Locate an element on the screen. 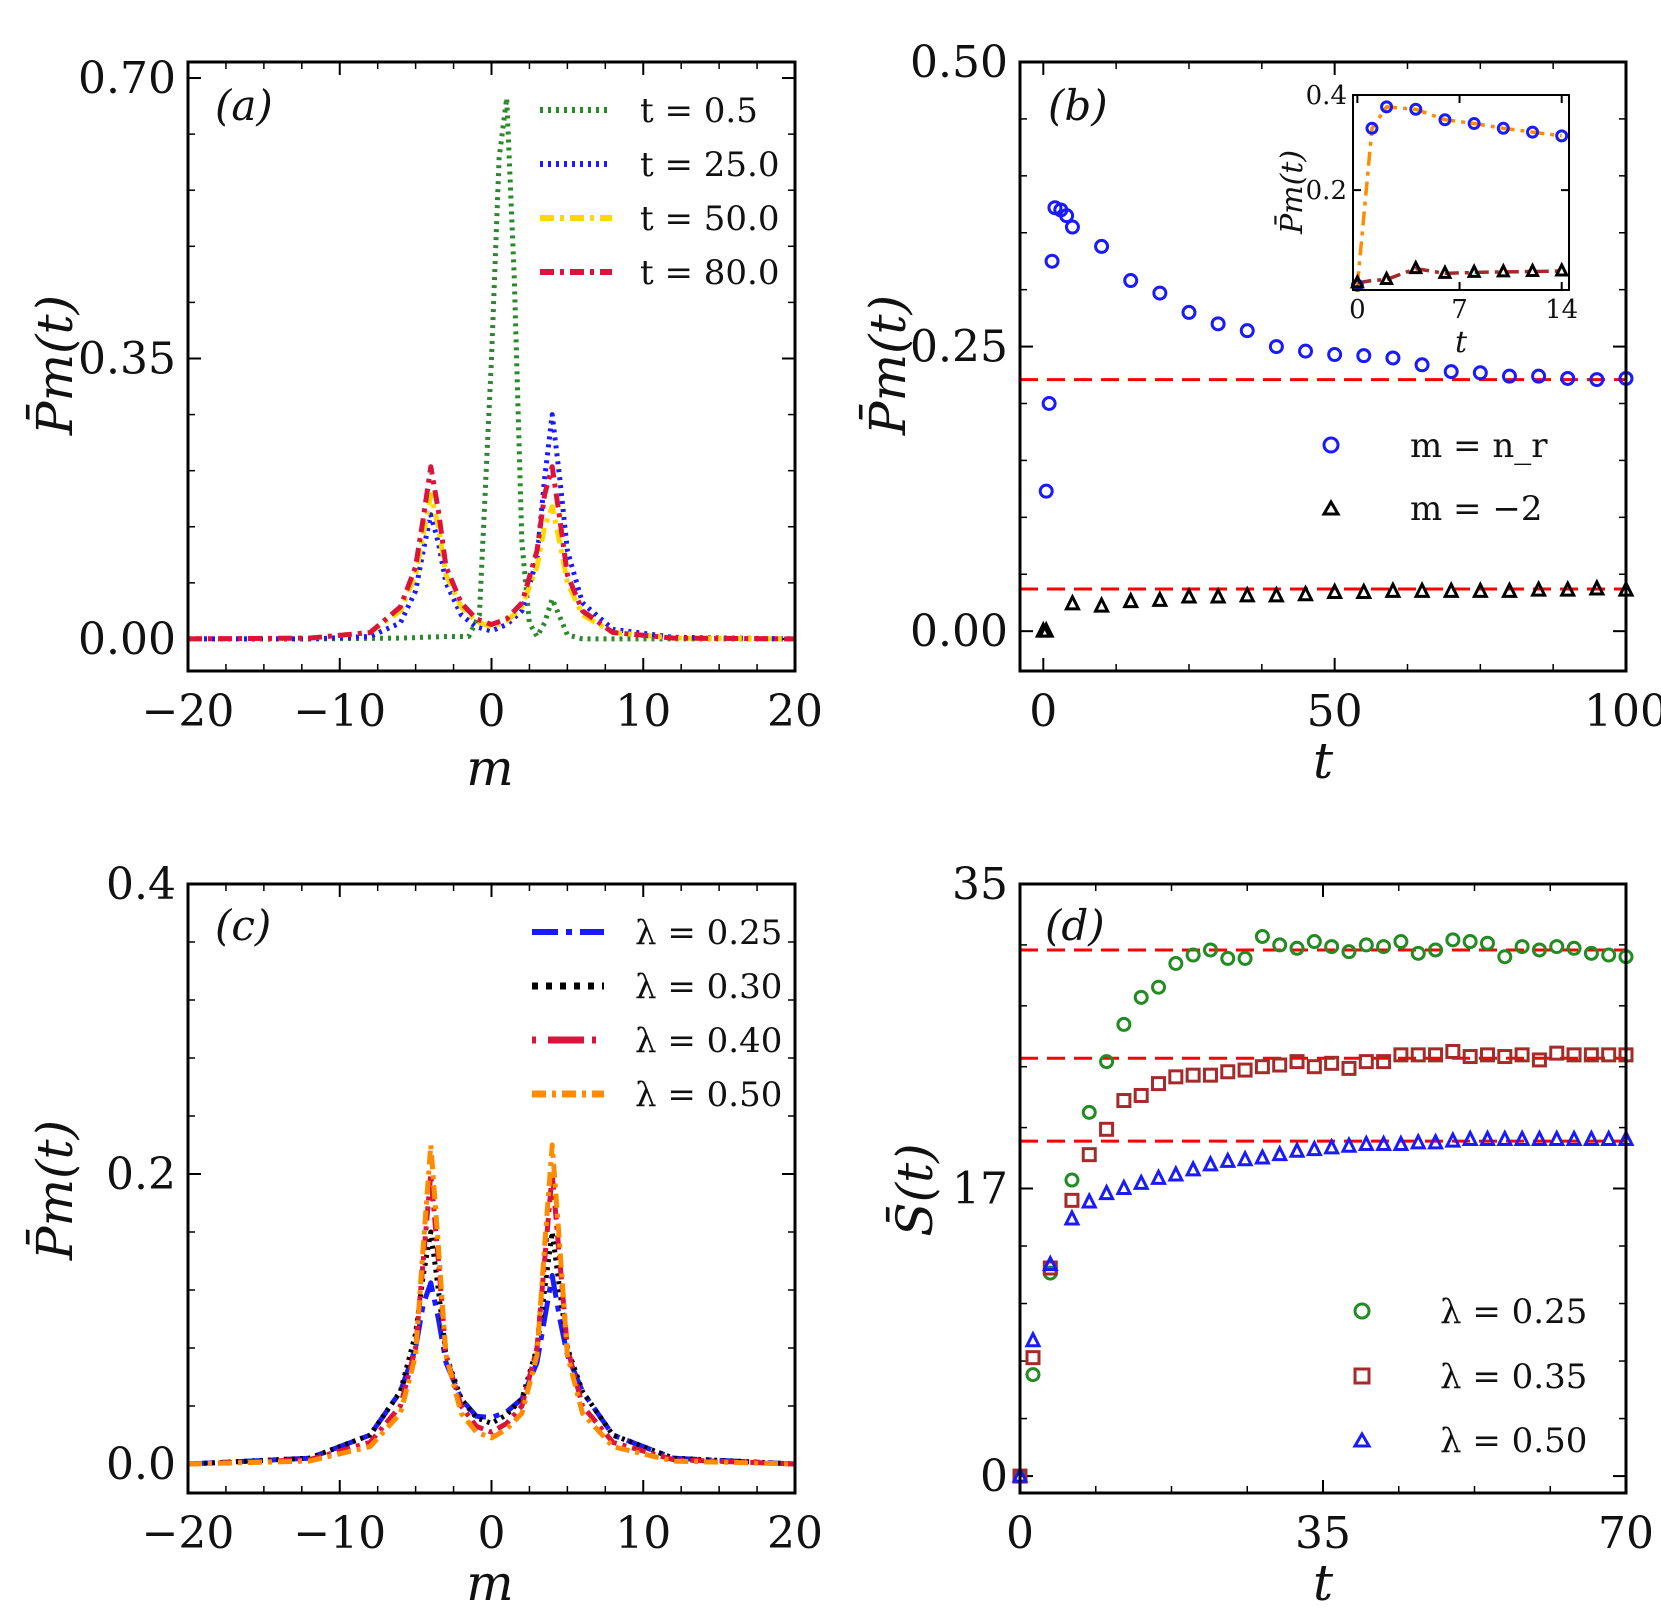 This screenshot has height=1617, width=1661. panel-d-frame is located at coordinates (1323, 1188).